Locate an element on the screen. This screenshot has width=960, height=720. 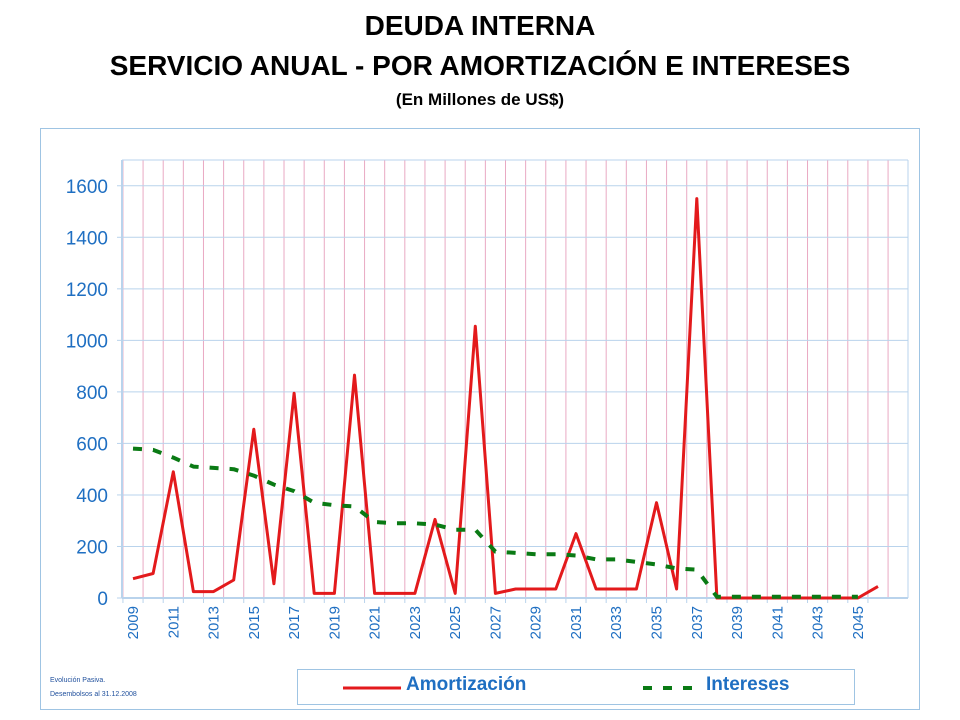
x-tick-label: 2013 is located at coordinates (214, 622).